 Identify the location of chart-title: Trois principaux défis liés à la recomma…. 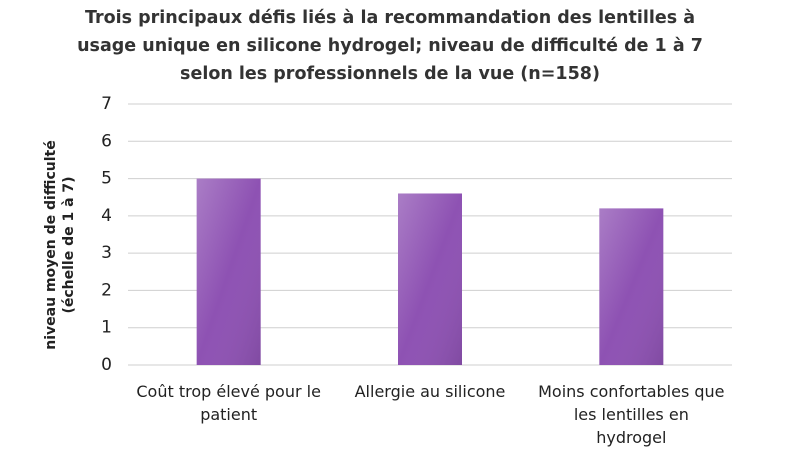
(390, 46).